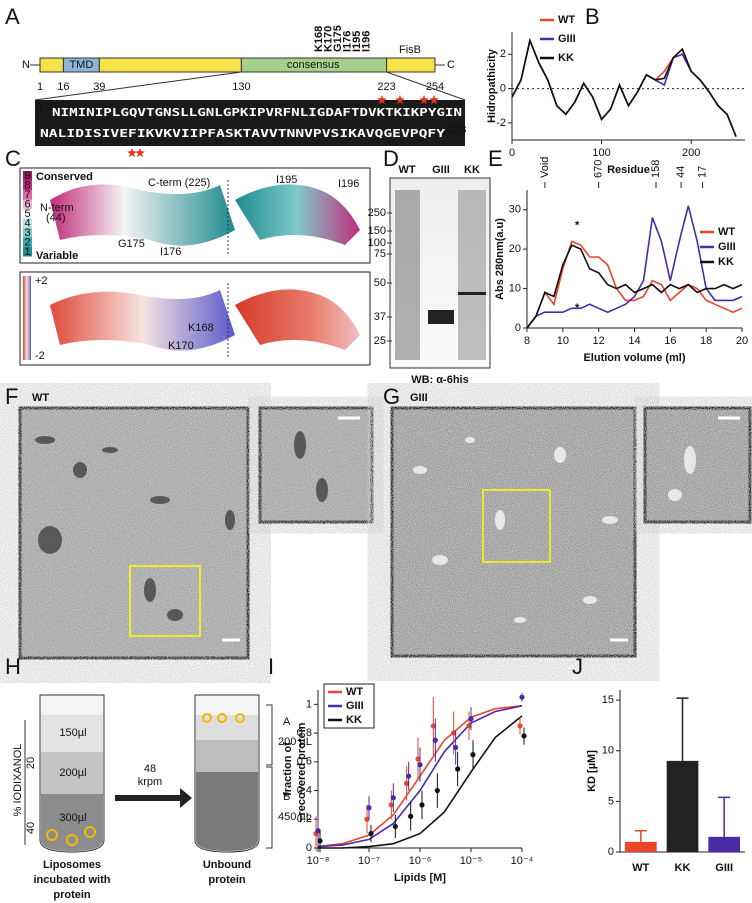 The height and width of the screenshot is (903, 752). I want to click on label: 6, so click(27, 204).